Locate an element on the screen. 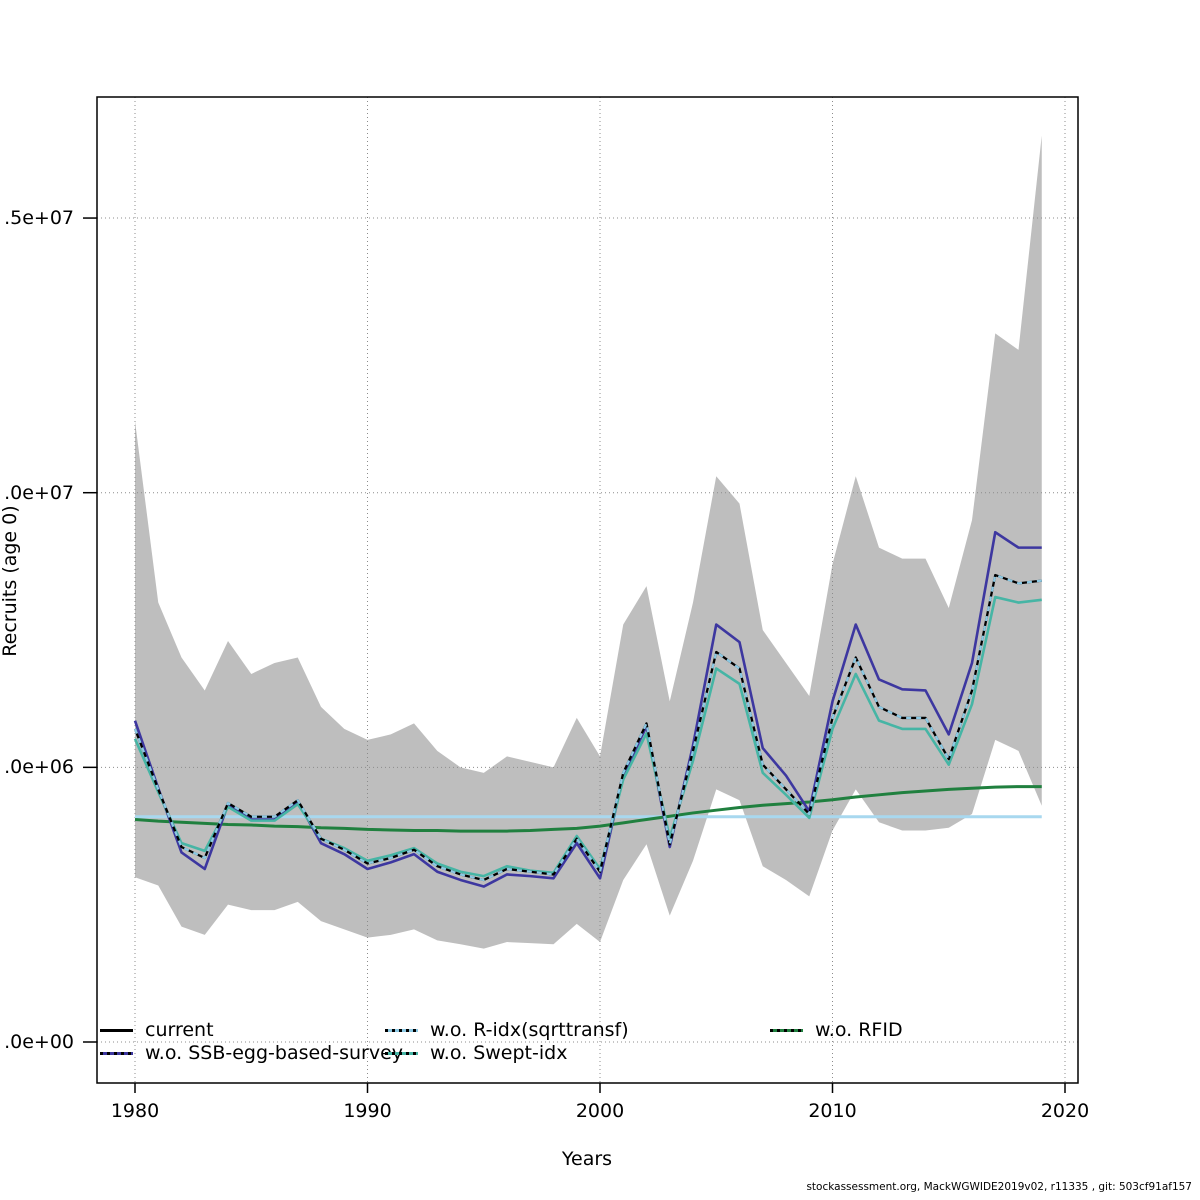 The image size is (1200, 1200). legend-entry-wo-ssb-egg-based-survey: w.o. SSB-egg-based-survey is located at coordinates (251, 1053).